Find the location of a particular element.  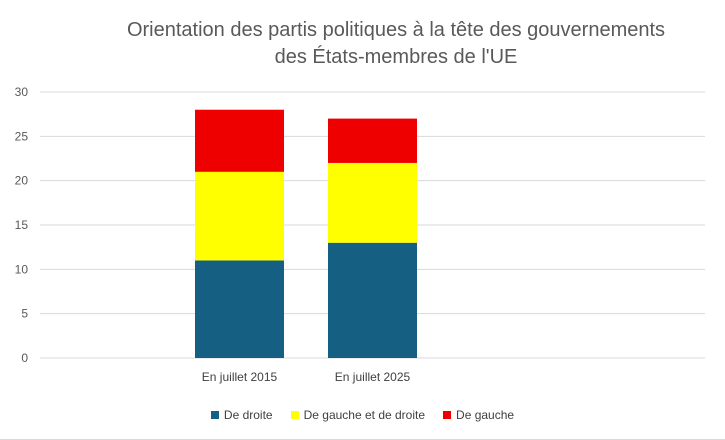

legend-item: De gauche is located at coordinates (478, 415).